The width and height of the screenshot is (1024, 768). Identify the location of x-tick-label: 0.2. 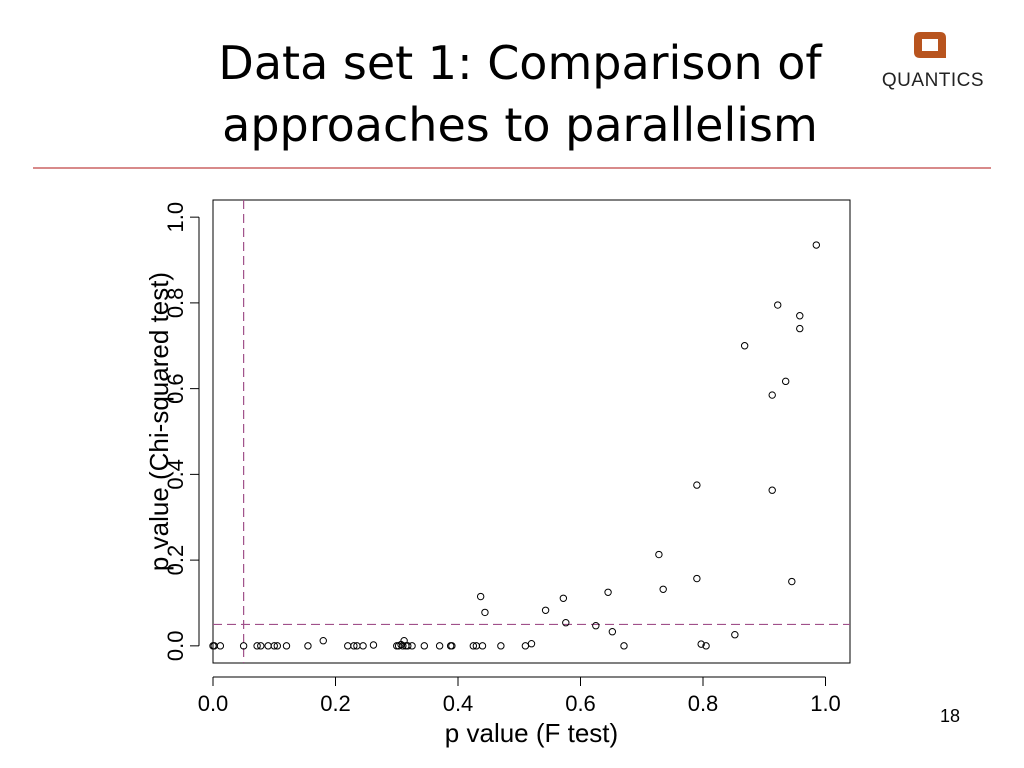
(335, 703).